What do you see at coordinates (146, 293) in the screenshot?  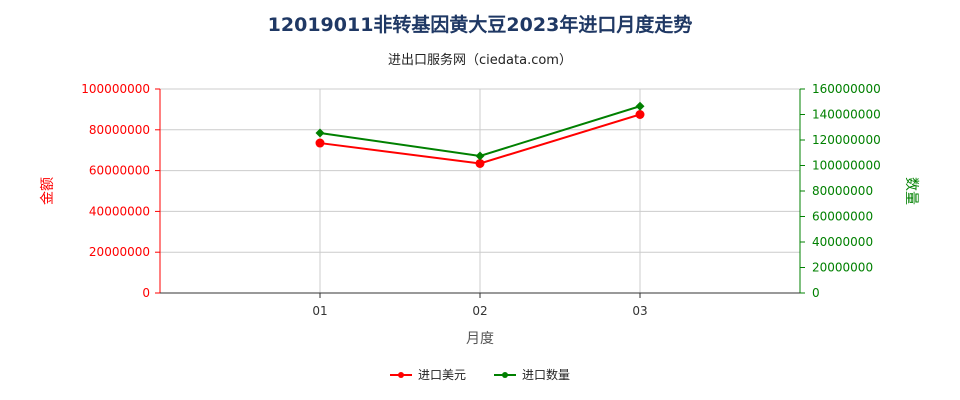 I see `left-tick-label: 0` at bounding box center [146, 293].